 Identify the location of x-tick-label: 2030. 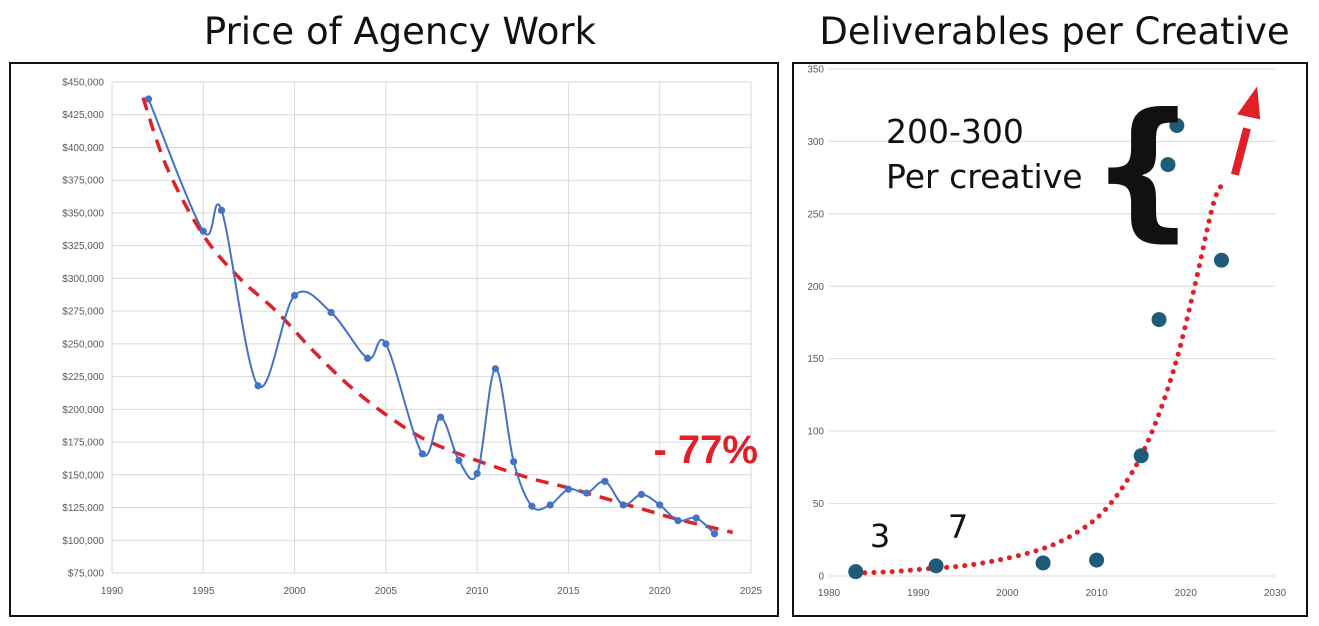
(1275, 593).